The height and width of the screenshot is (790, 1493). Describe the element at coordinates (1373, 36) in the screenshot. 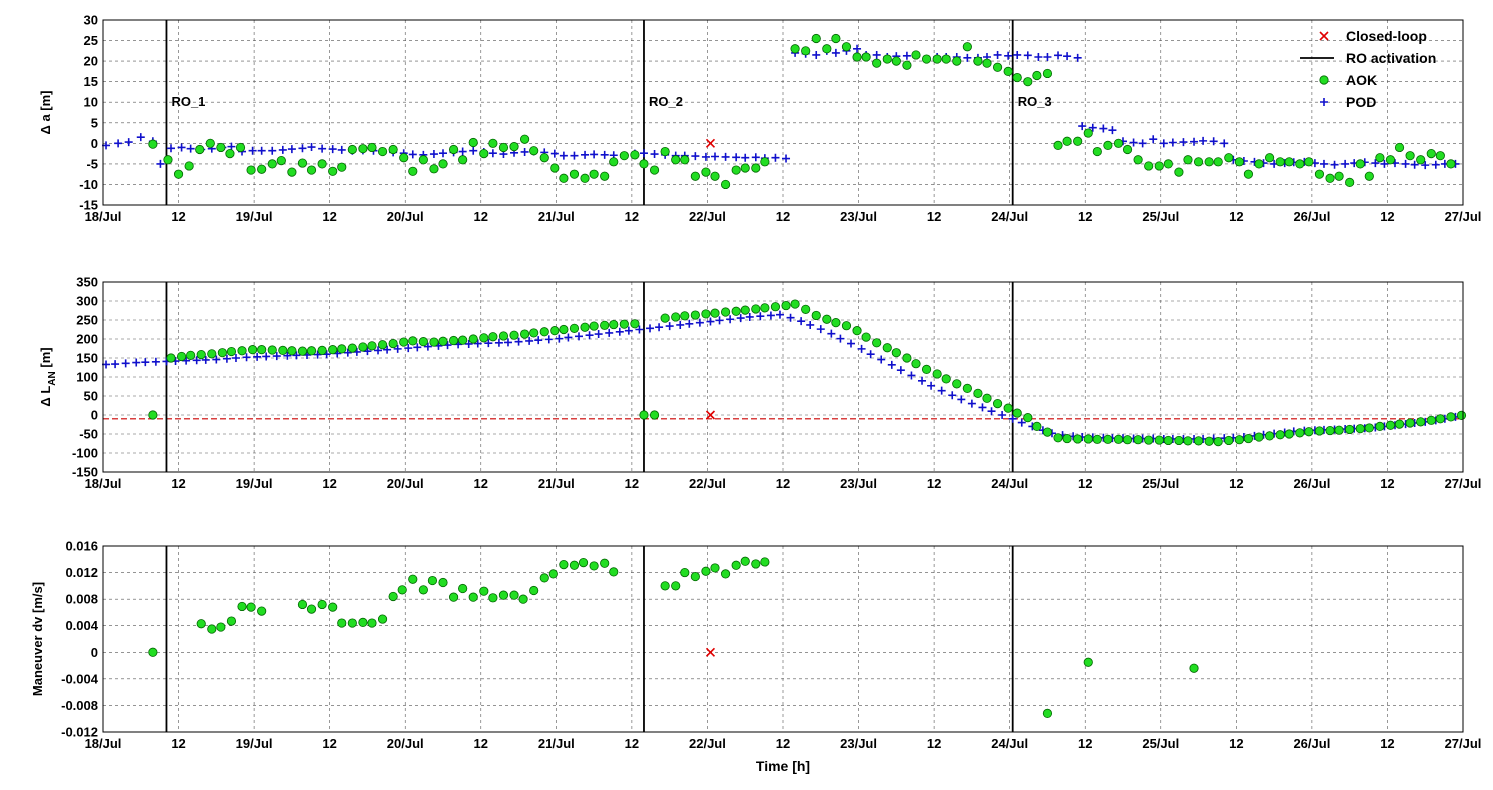

I see `legend-entry-closed-loop: Closed-loop` at that location.